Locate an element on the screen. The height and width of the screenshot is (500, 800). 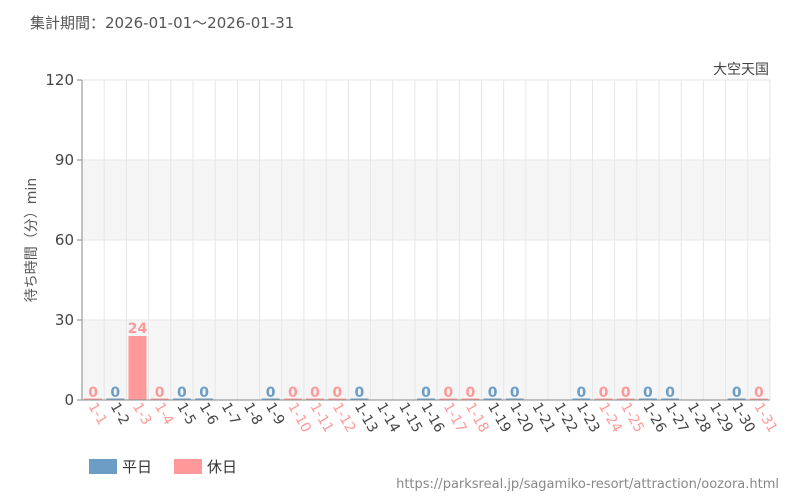
y-tick-label: 90 is located at coordinates (64, 160).